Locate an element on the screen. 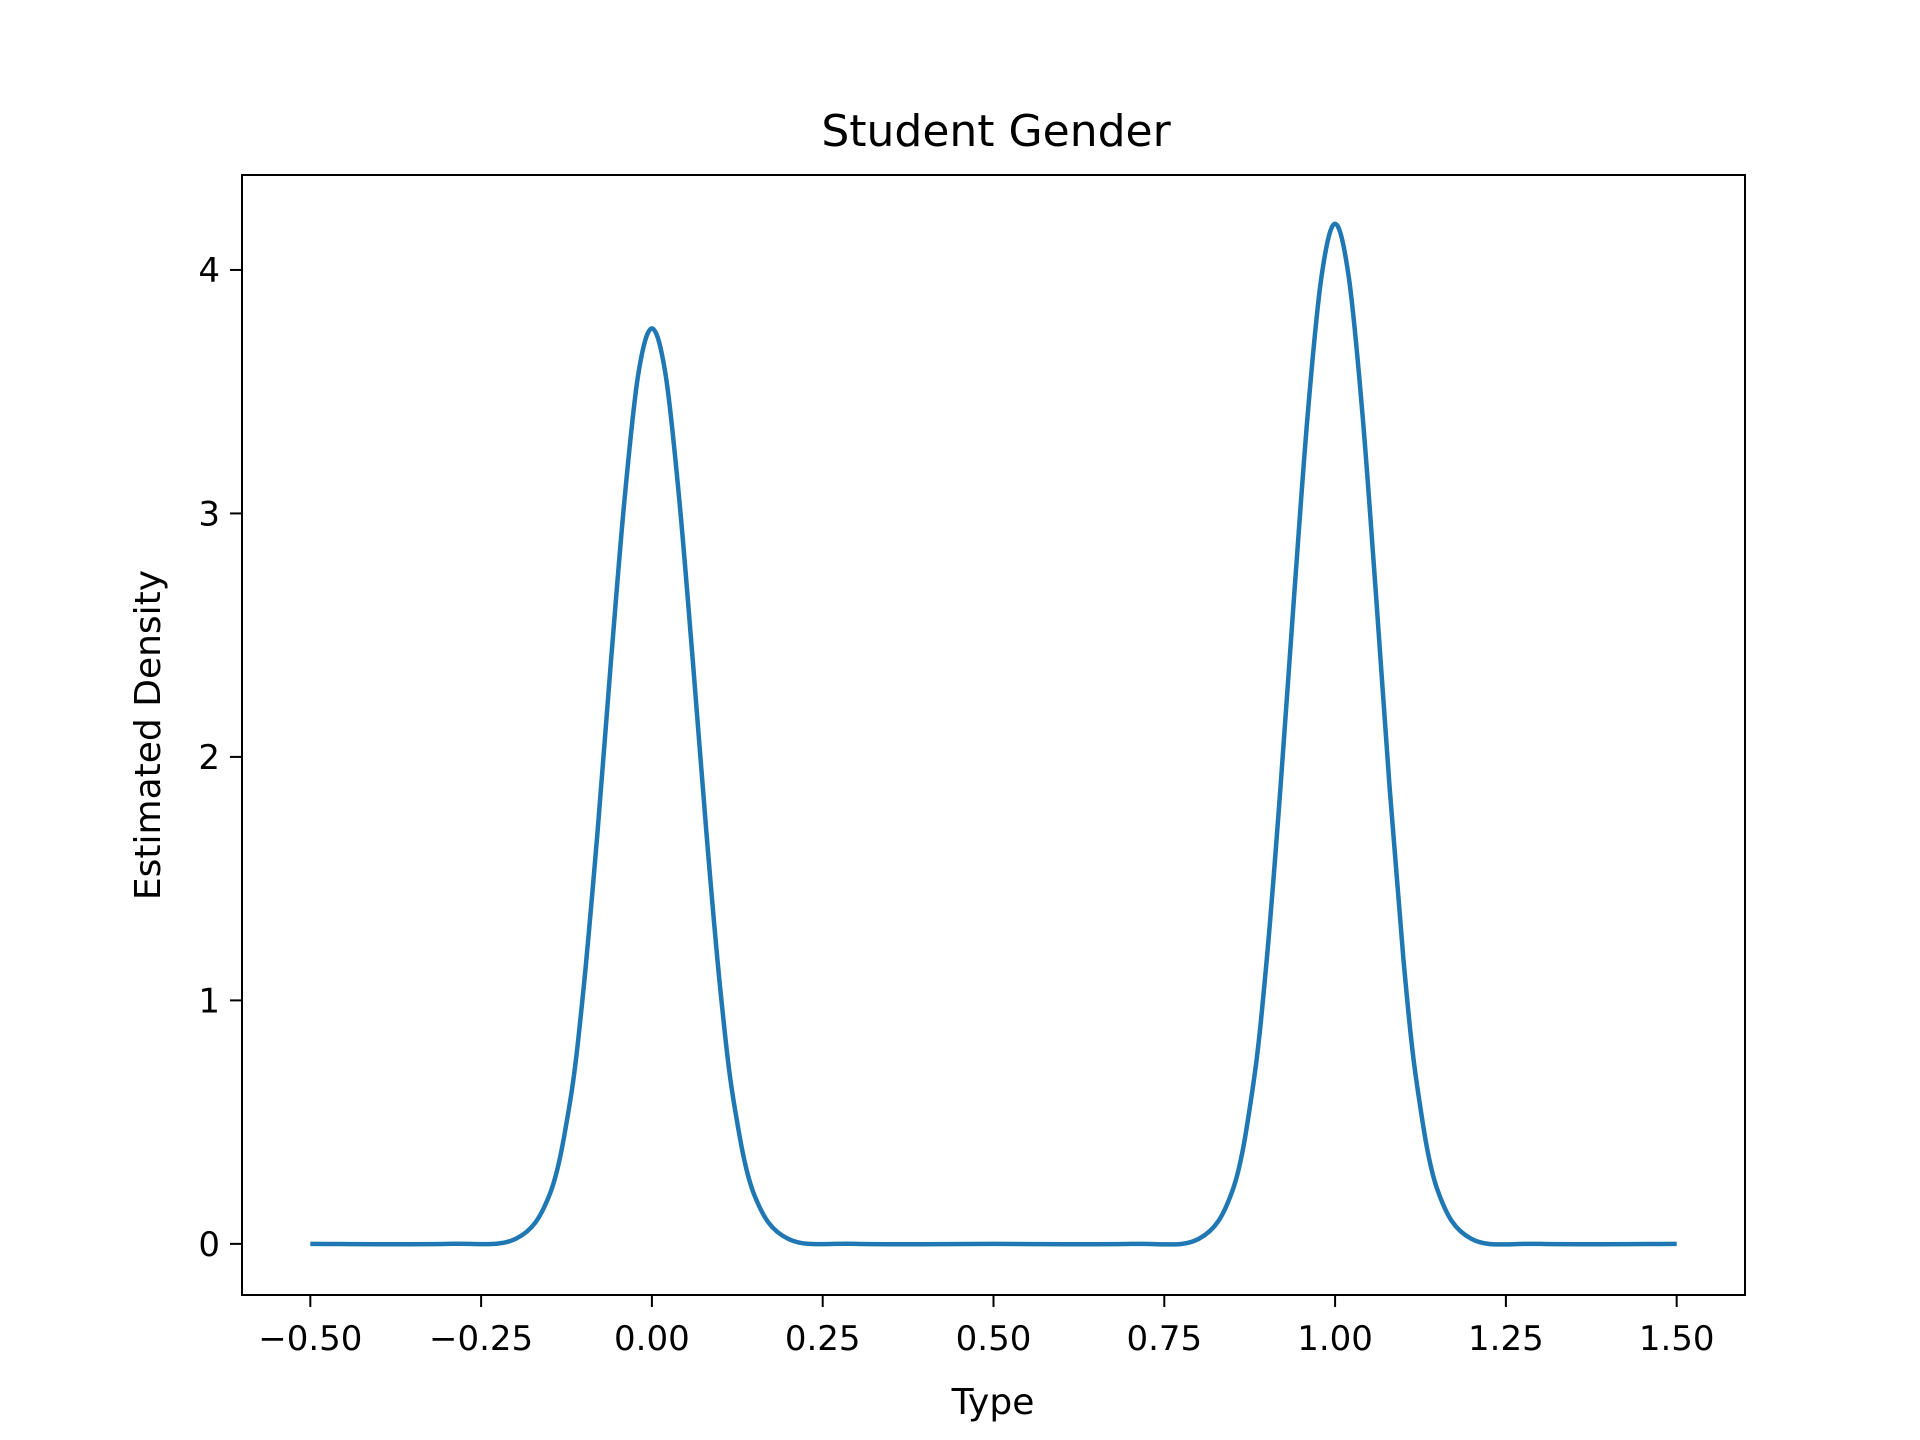 The height and width of the screenshot is (1440, 1920). x-tick-label: 0.25 is located at coordinates (823, 1339).